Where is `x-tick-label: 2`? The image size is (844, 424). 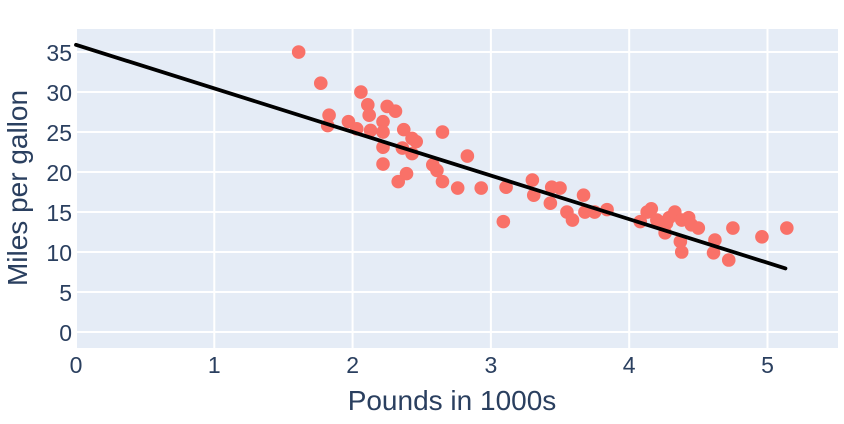
x-tick-label: 2 is located at coordinates (352, 365).